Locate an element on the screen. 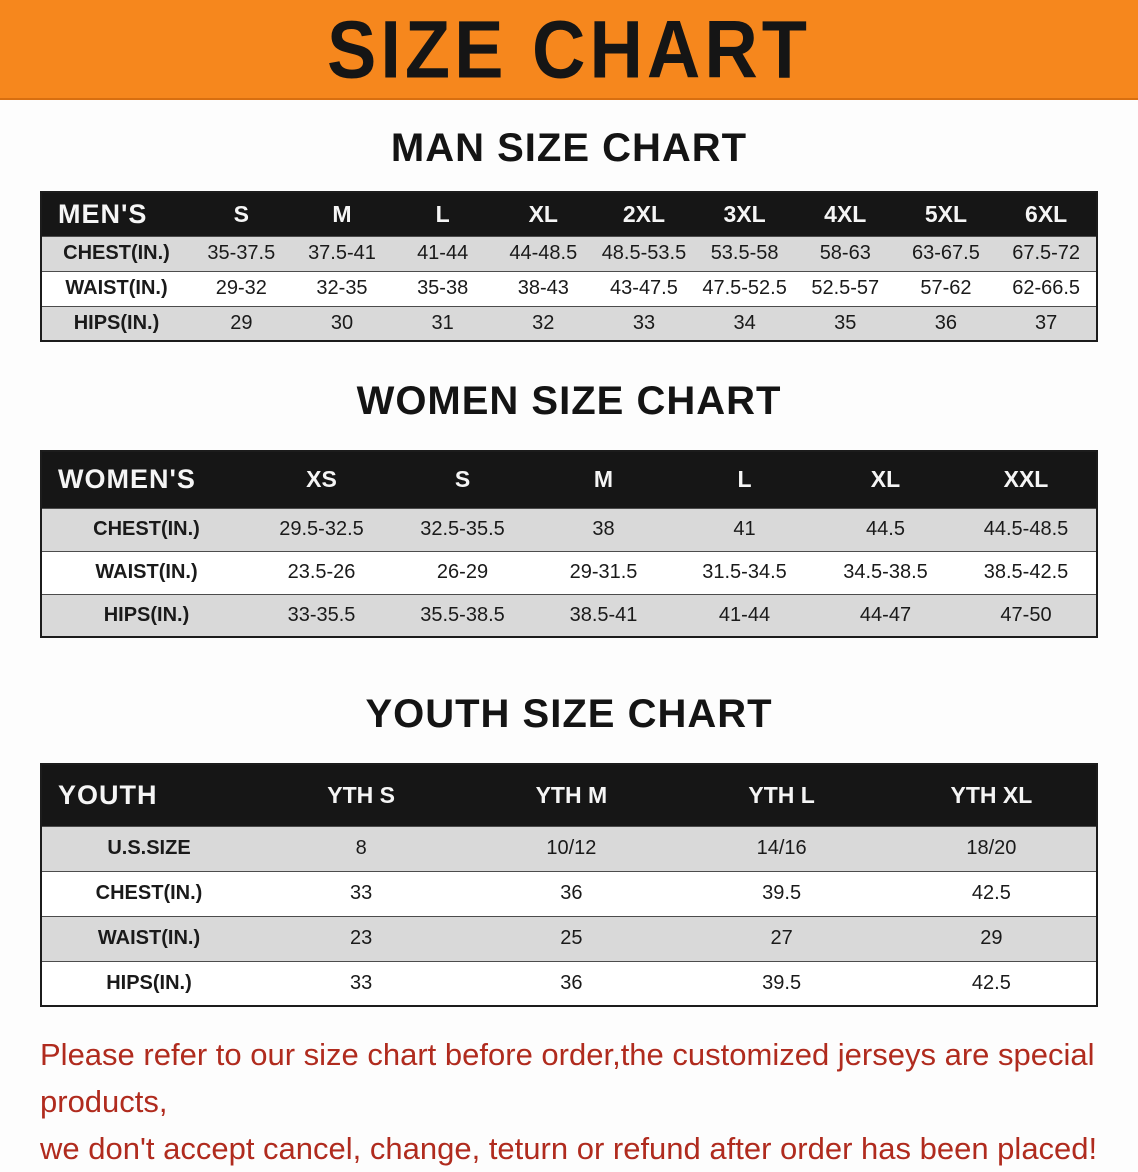  size-value-cell: 32.5-35.5 is located at coordinates (462, 529).